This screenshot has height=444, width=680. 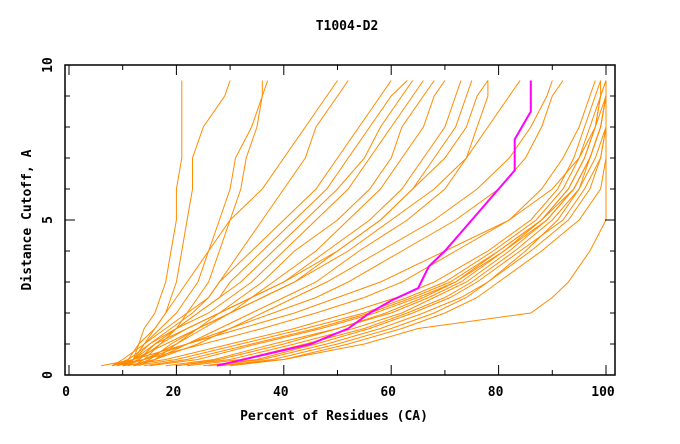 What do you see at coordinates (603, 392) in the screenshot?
I see `x-tick-label: 100` at bounding box center [603, 392].